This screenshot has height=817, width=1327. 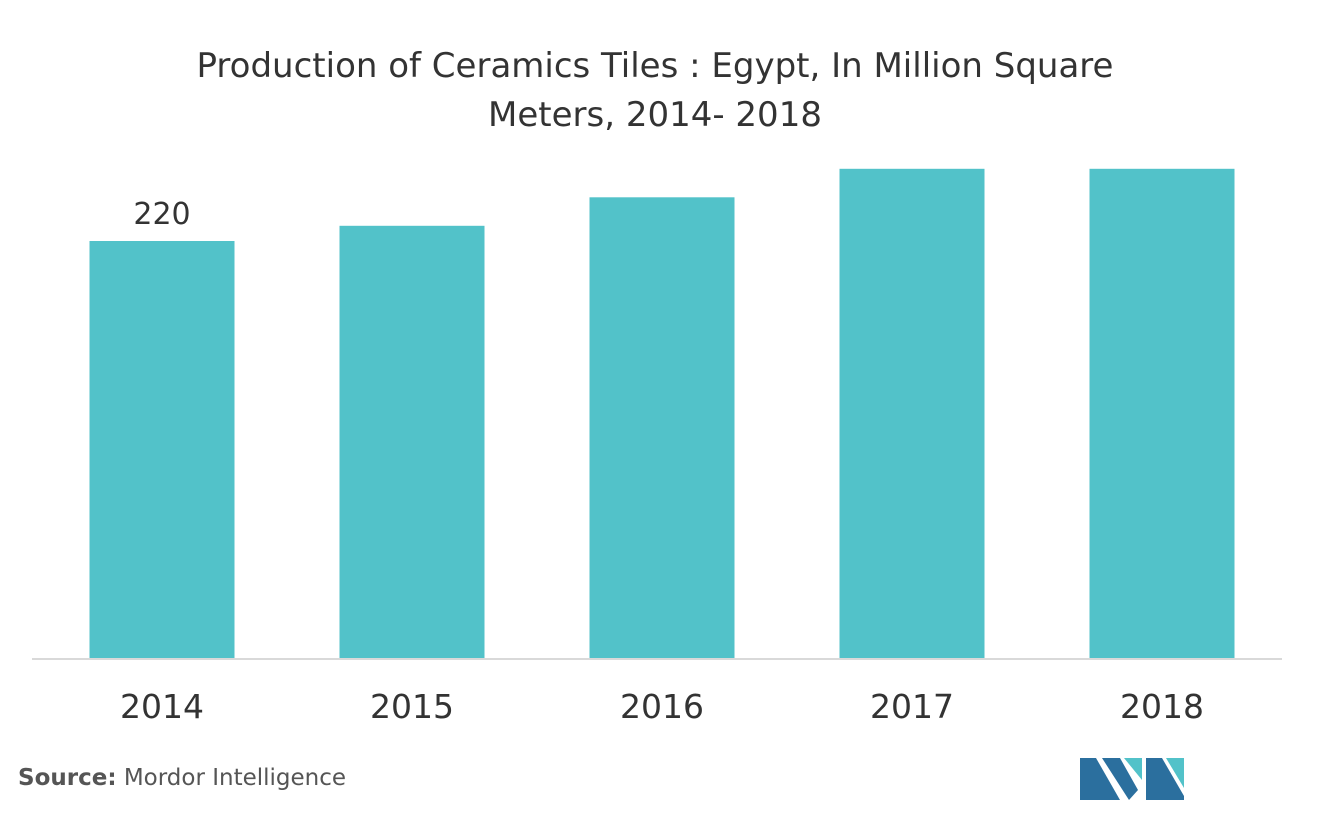 I want to click on source-note: Source: Mordor Intelligence, so click(x=182, y=778).